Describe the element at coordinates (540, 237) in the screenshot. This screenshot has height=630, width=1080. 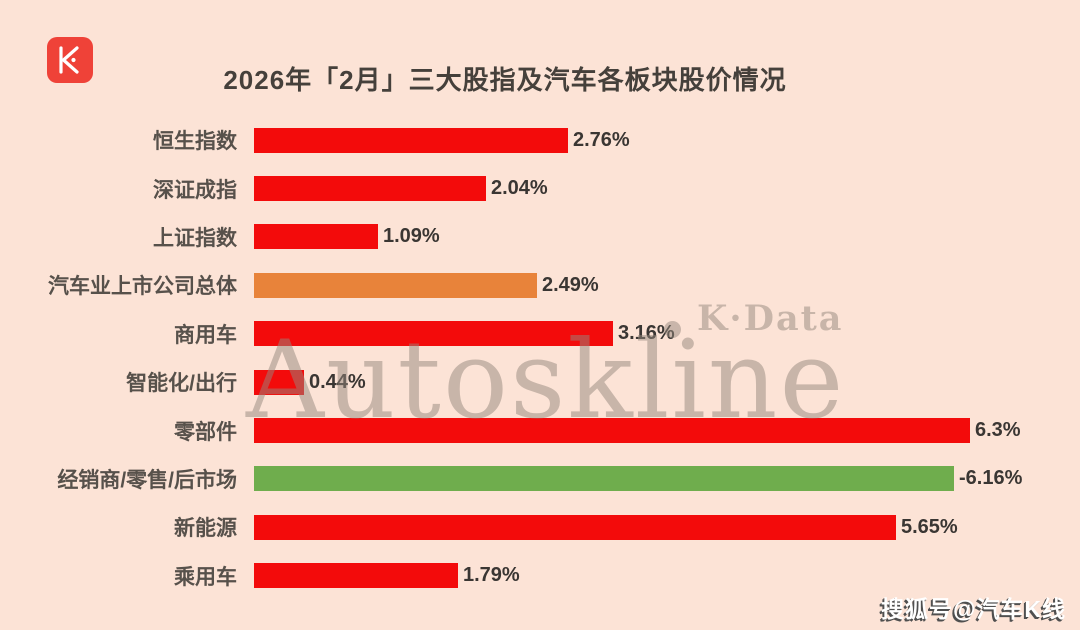
I see `chart-row: 上证指数 1.09%` at that location.